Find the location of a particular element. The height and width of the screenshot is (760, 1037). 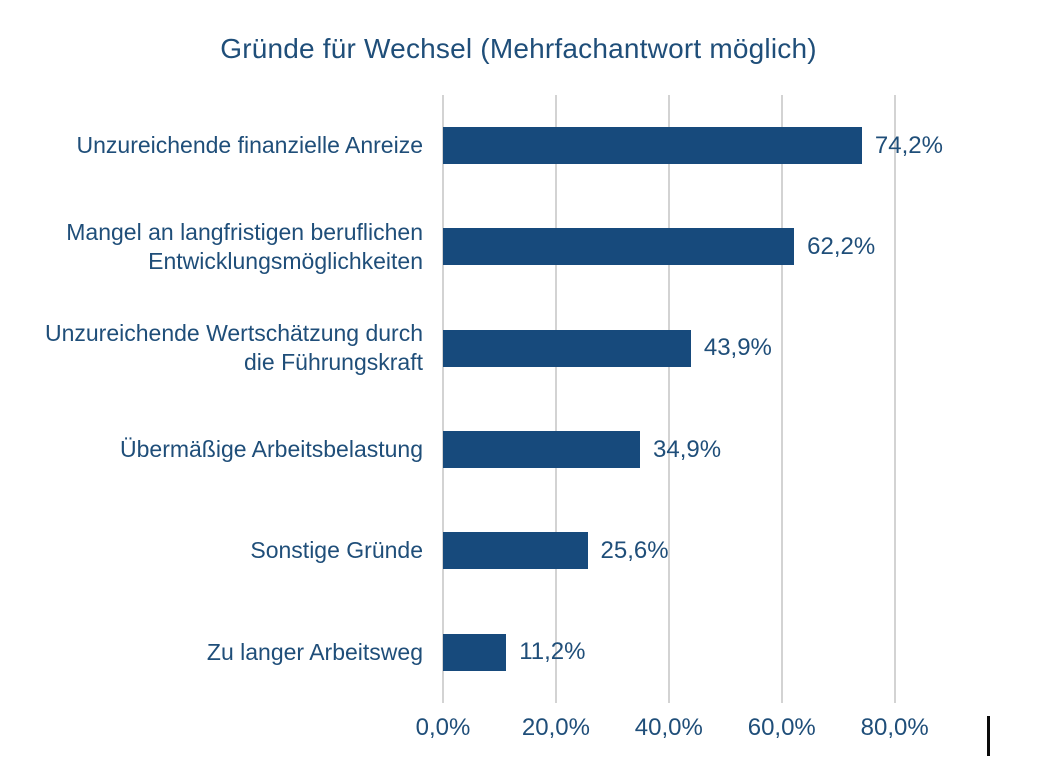

x-axis-tick-label: 80,0% is located at coordinates (894, 727).